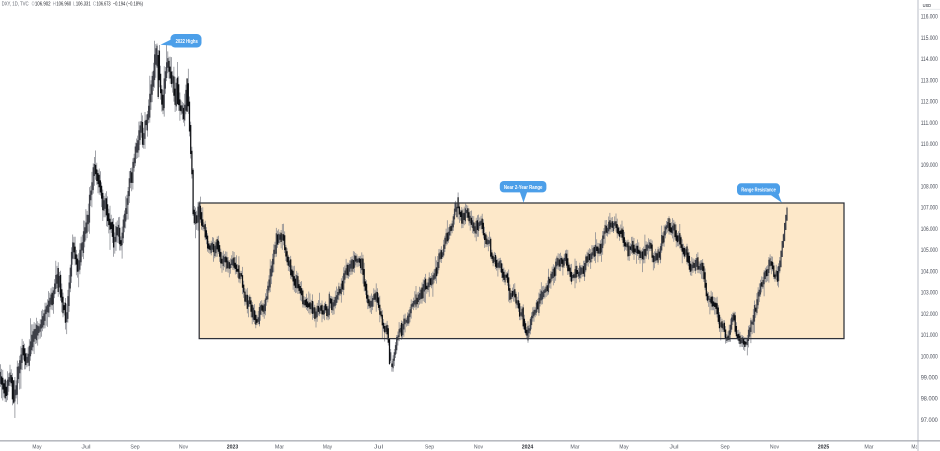 Image resolution: width=940 pixels, height=451 pixels. Describe the element at coordinates (930, 209) in the screenshot. I see `svg-text: 107.000` at that location.